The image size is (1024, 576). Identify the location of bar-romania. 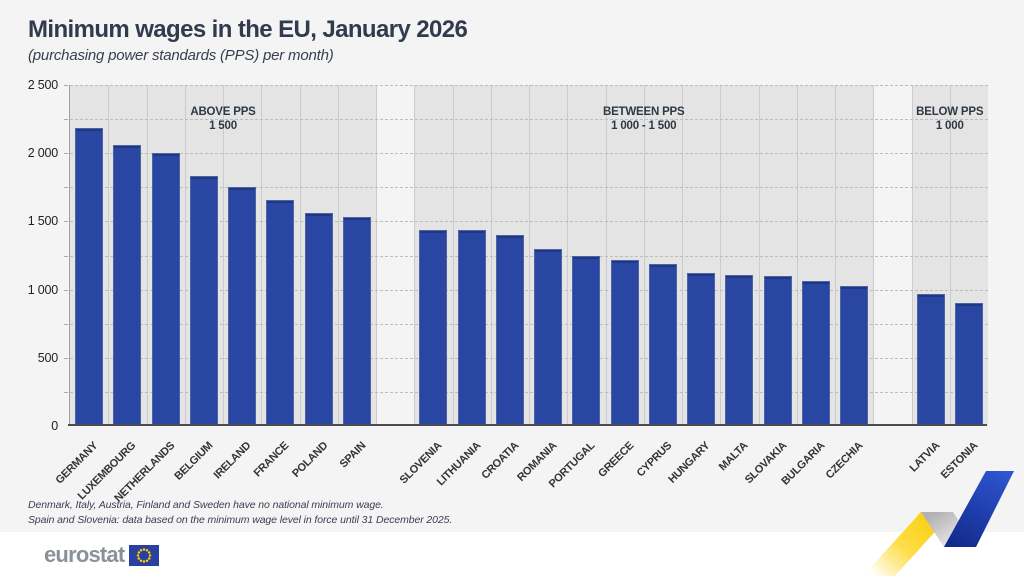
(548, 337).